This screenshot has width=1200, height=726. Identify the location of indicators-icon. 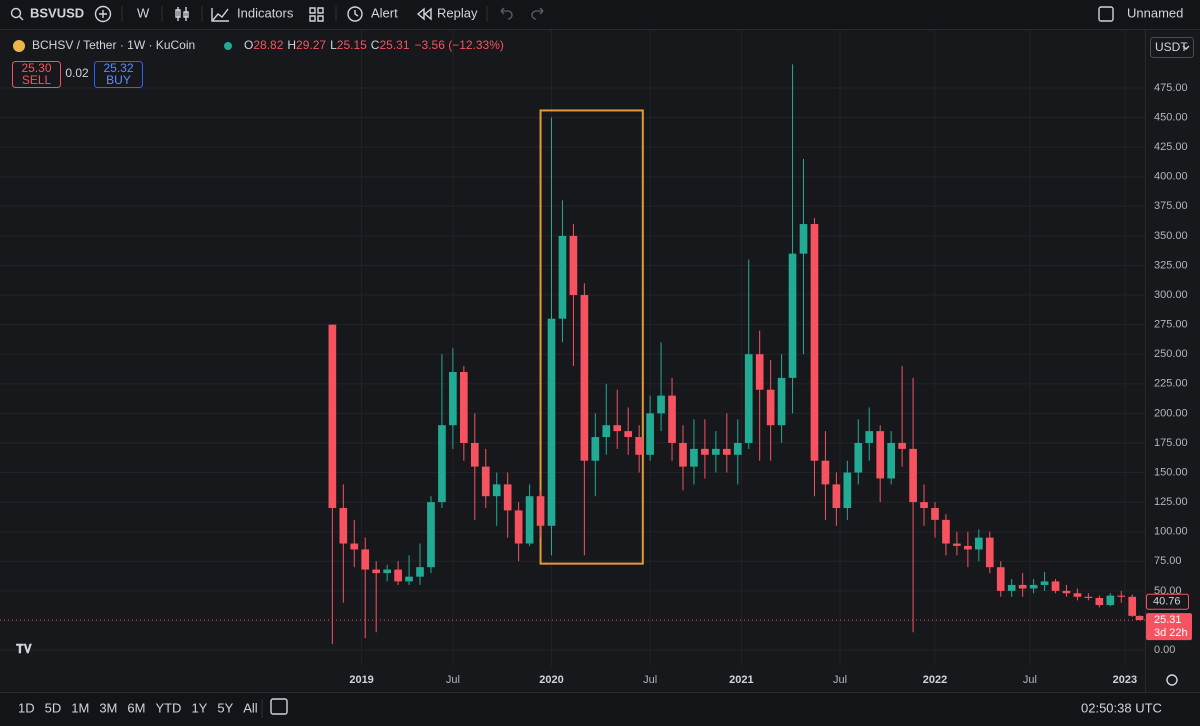
(220, 15).